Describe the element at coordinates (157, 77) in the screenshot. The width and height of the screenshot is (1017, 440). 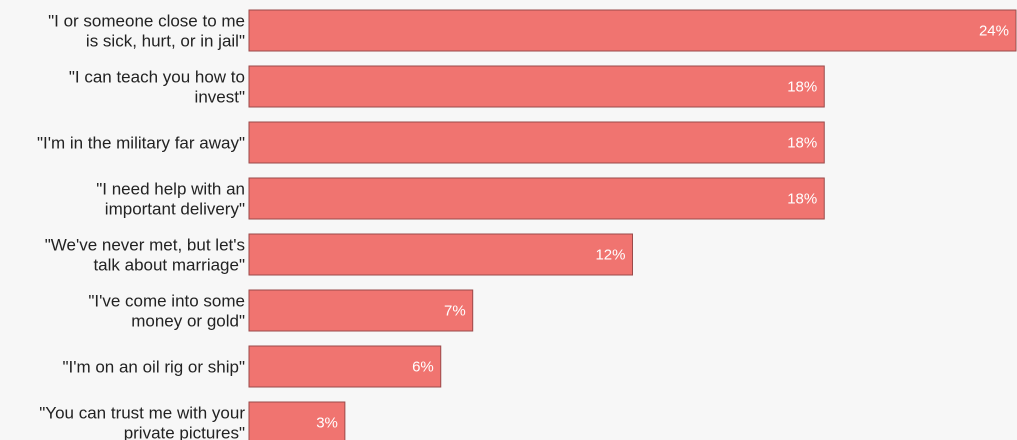
I see `category-label-1-line-0: "I can teach you how to` at that location.